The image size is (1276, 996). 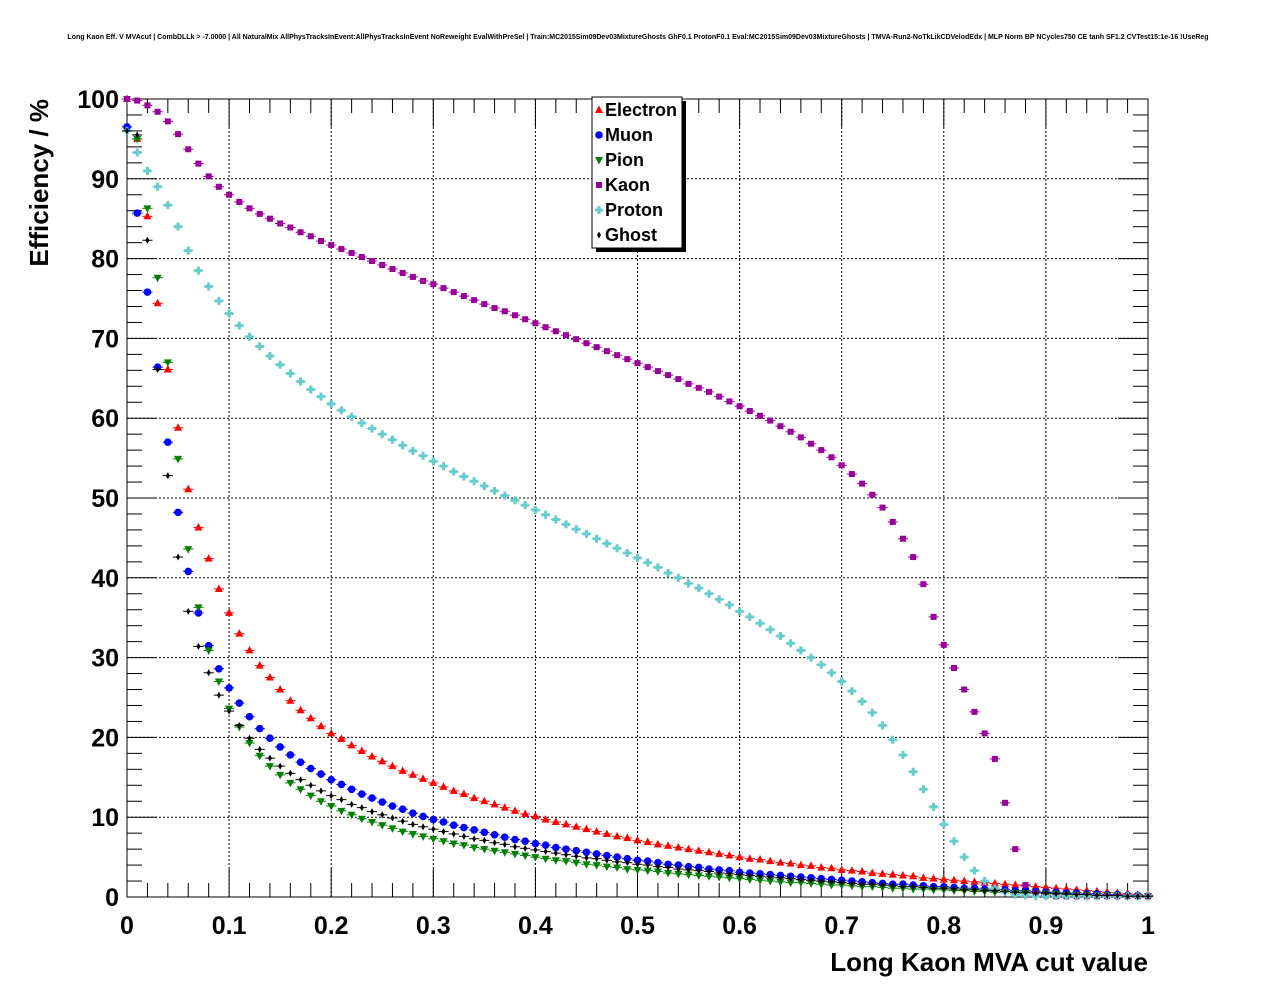 What do you see at coordinates (739, 926) in the screenshot?
I see `x-tick-label: 0.6` at bounding box center [739, 926].